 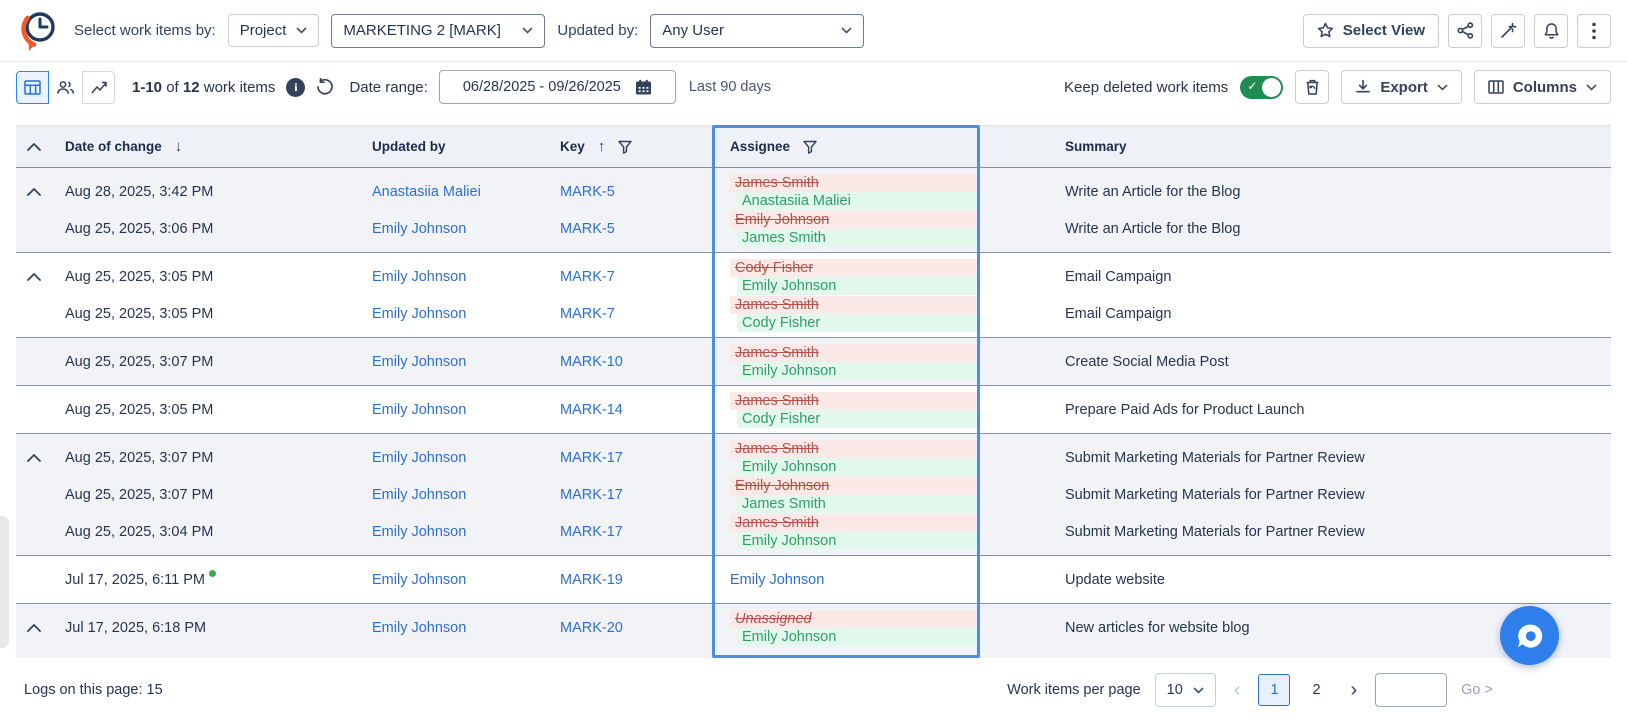 What do you see at coordinates (178, 146) in the screenshot?
I see `sort-desc-icon: ↓` at bounding box center [178, 146].